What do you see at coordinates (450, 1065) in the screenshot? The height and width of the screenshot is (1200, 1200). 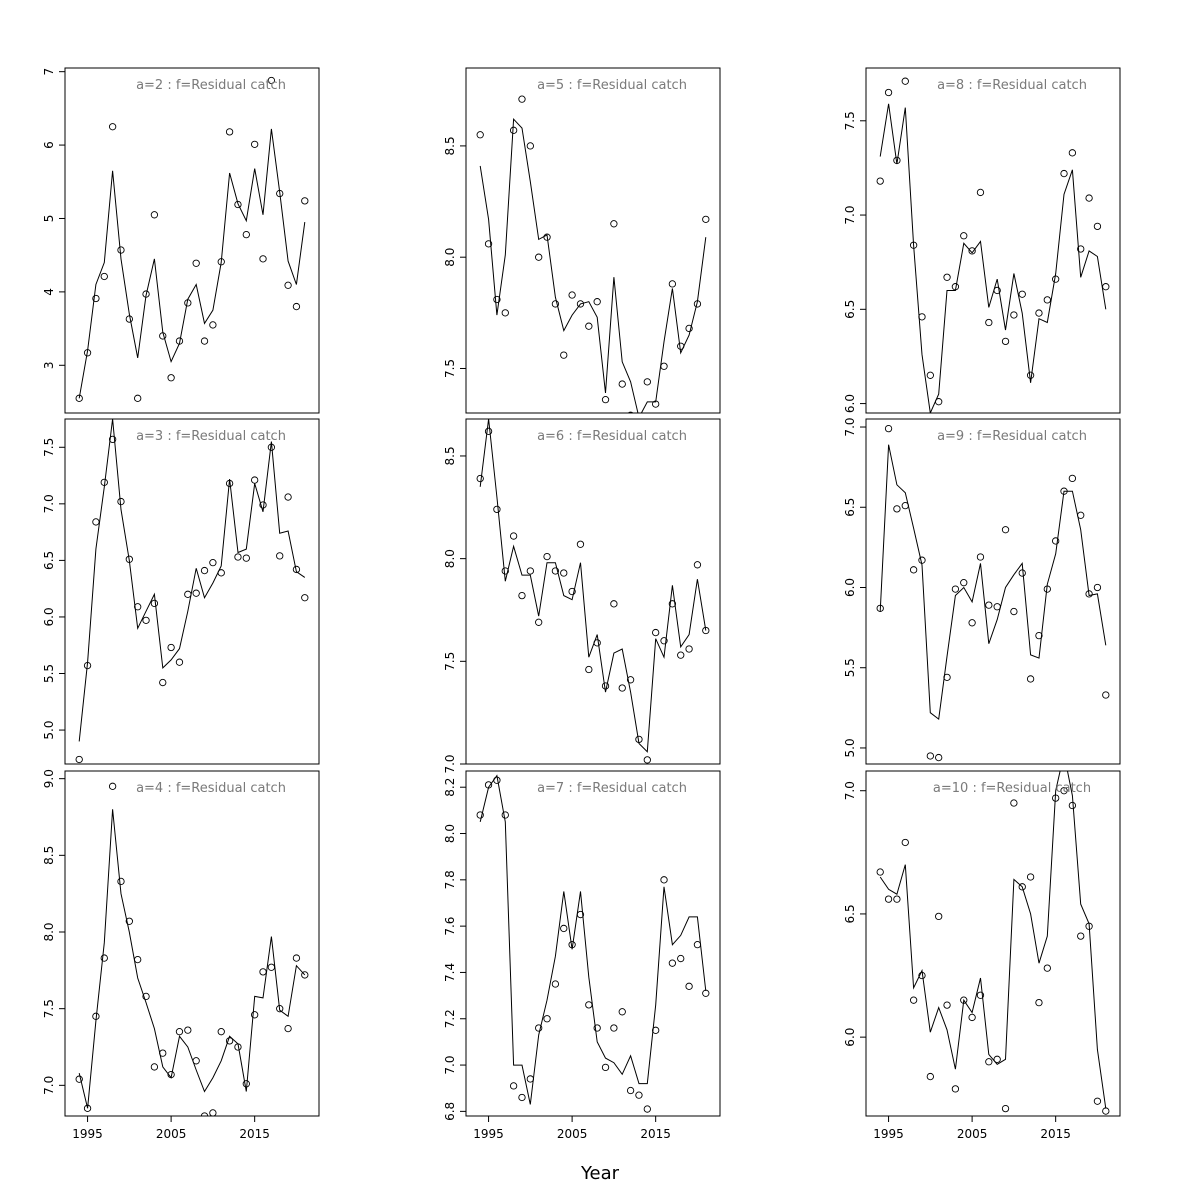 I see `y-tick-label: 7.0` at bounding box center [450, 1065].